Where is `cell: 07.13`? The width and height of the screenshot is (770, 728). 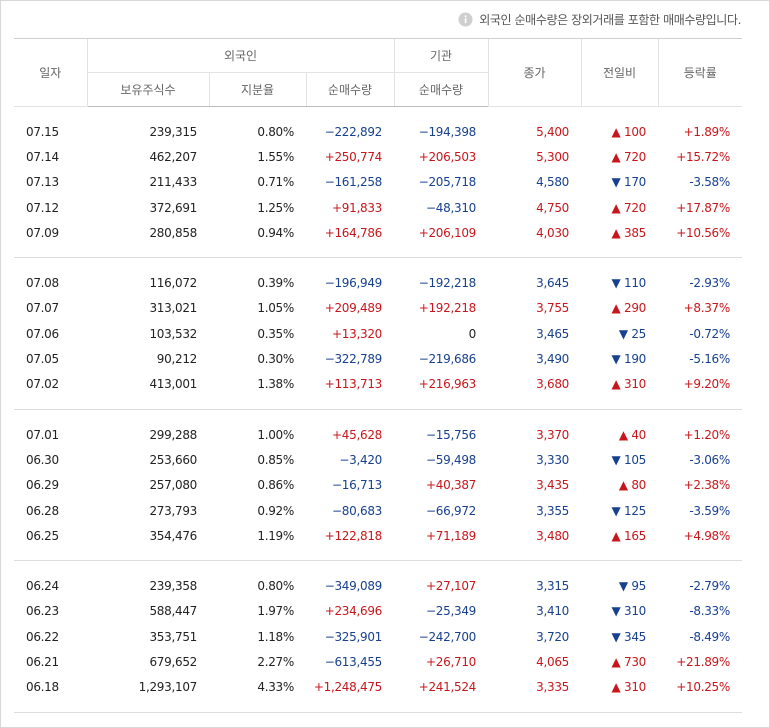 cell: 07.13 is located at coordinates (42, 182).